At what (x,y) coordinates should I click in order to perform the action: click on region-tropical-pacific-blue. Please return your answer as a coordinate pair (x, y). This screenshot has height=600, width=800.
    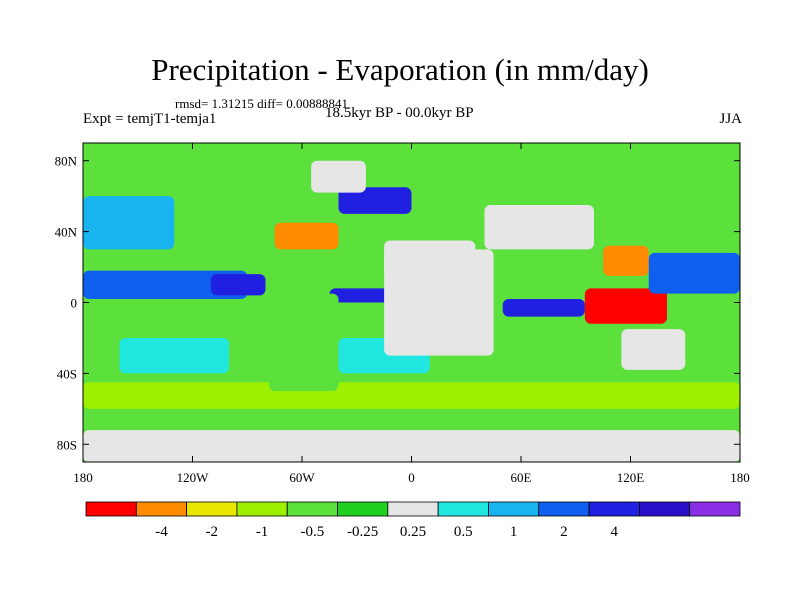
    Looking at the image, I should click on (165, 284).